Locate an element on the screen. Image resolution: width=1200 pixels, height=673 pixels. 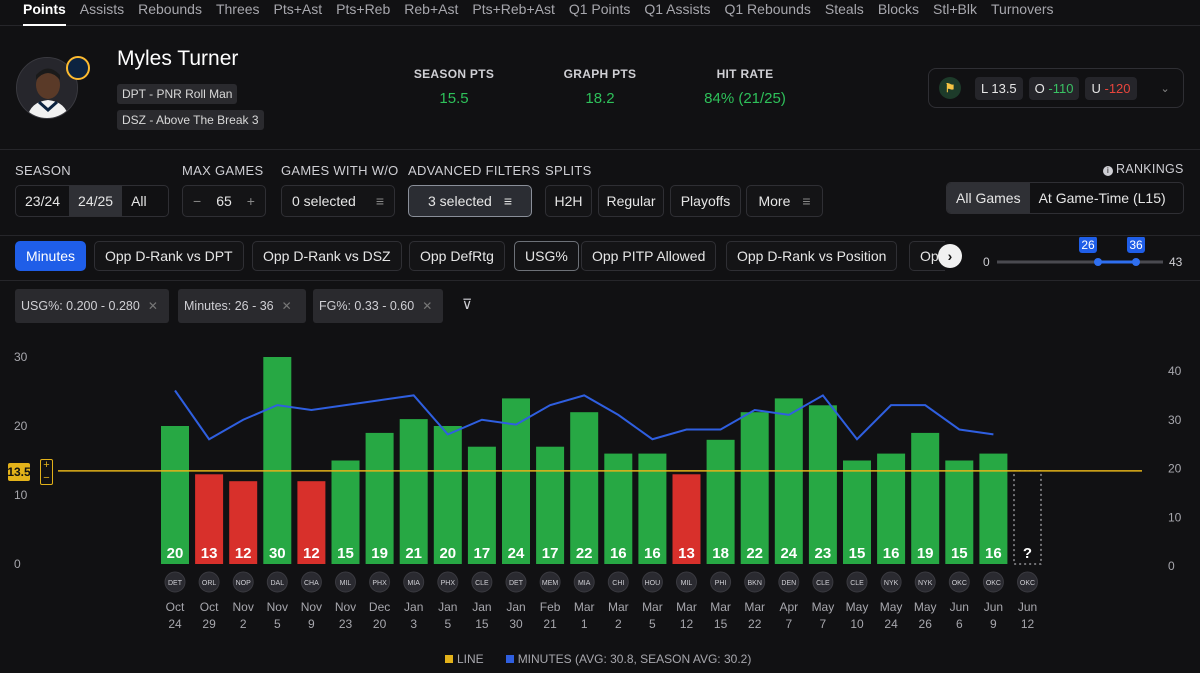
chip-minutes: Minutes is located at coordinates (51, 256).